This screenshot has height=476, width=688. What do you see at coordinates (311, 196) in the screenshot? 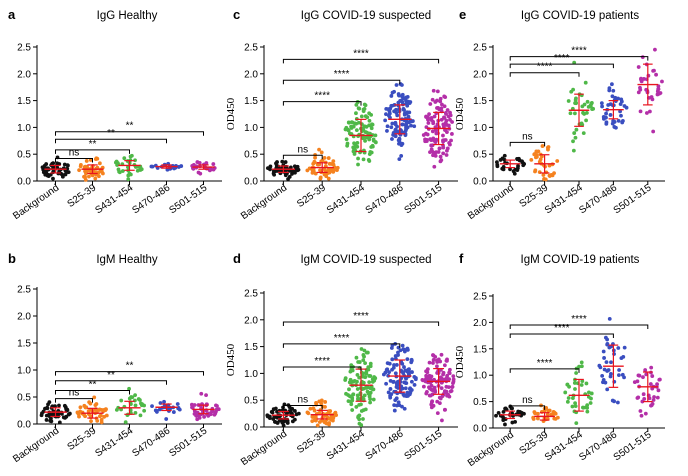
I see `x-tick-label: S25-39` at bounding box center [311, 196].